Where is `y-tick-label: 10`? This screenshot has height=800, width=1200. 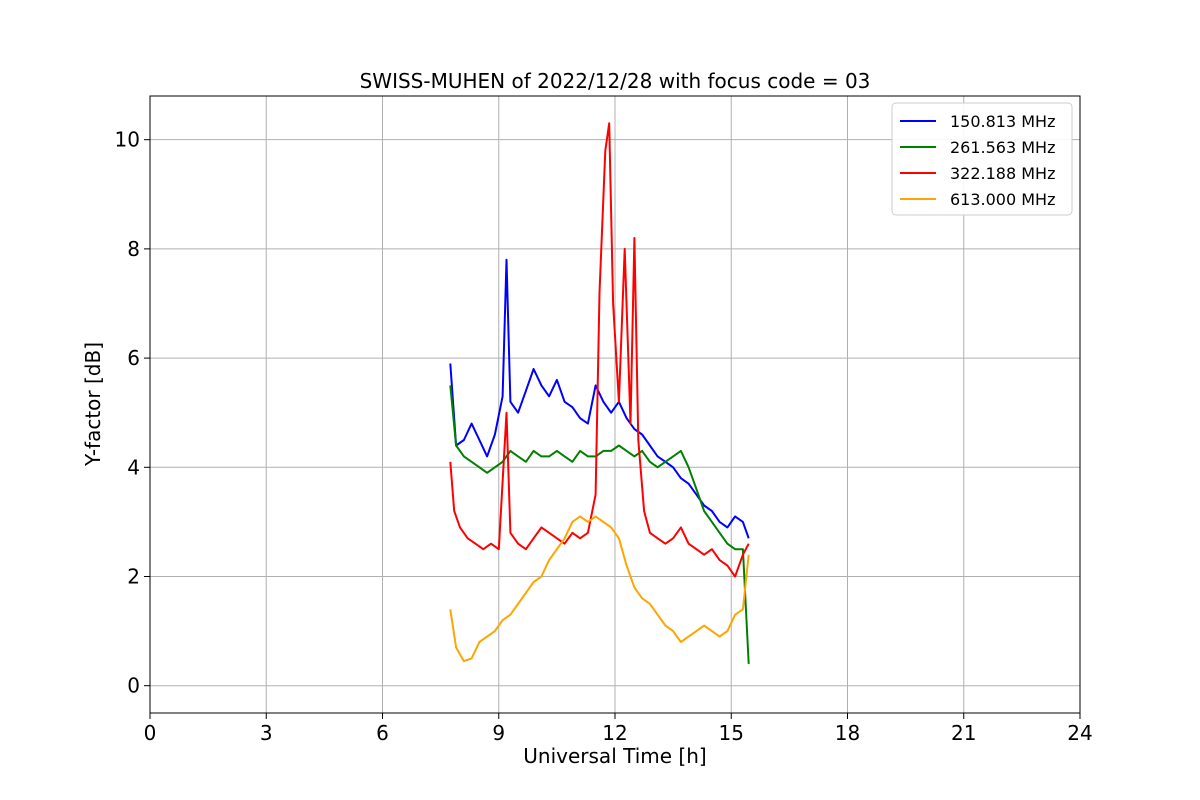 y-tick-label: 10 is located at coordinates (127, 140).